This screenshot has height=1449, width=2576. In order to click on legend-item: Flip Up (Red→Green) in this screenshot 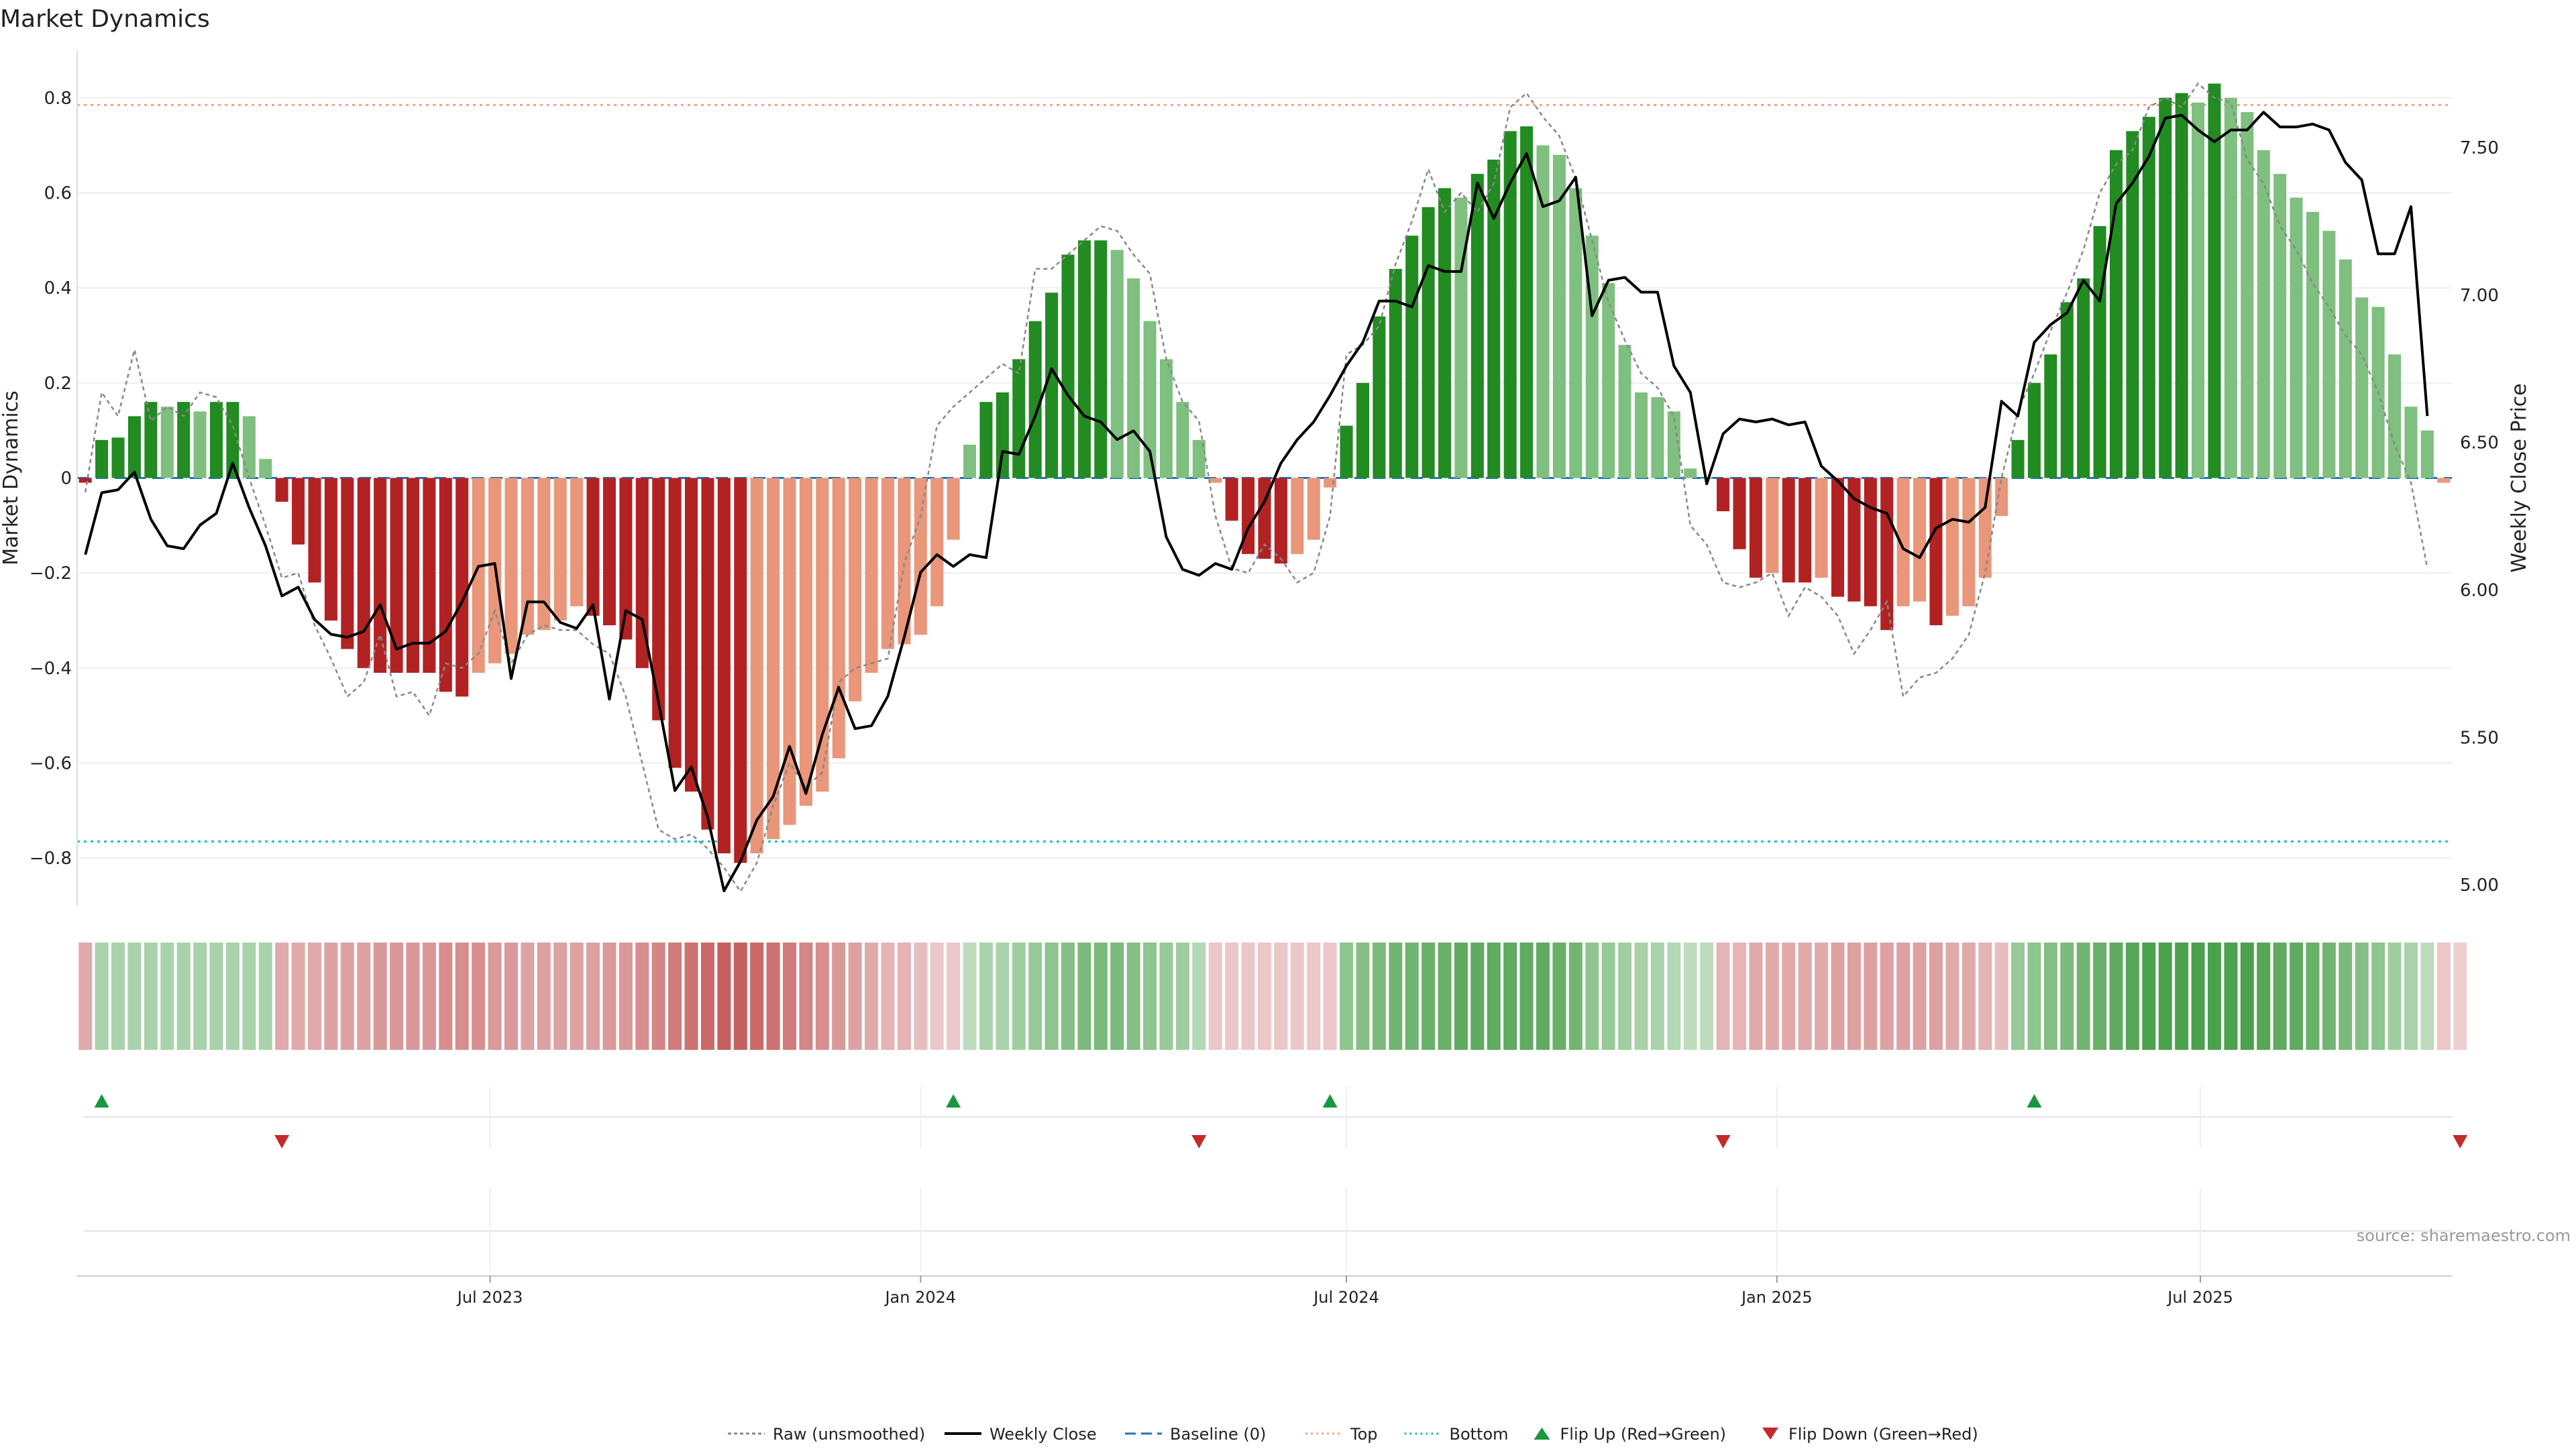, I will do `click(1630, 1434)`.